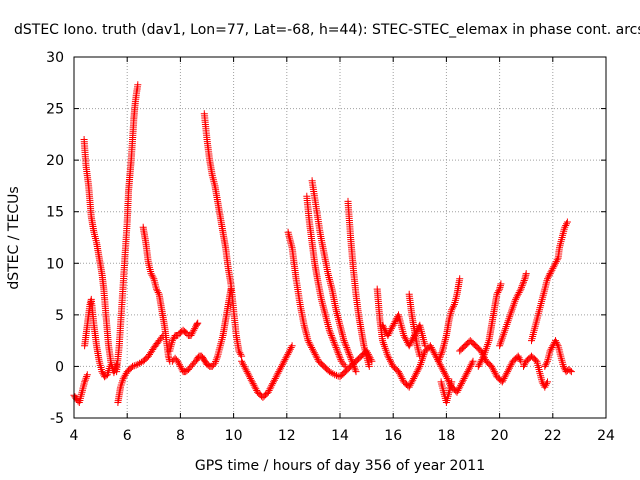 Image resolution: width=640 pixels, height=480 pixels. Describe the element at coordinates (55, 238) in the screenshot. I see `y-tick-labels: -5 0 5 10 15 20 25 30` at that location.